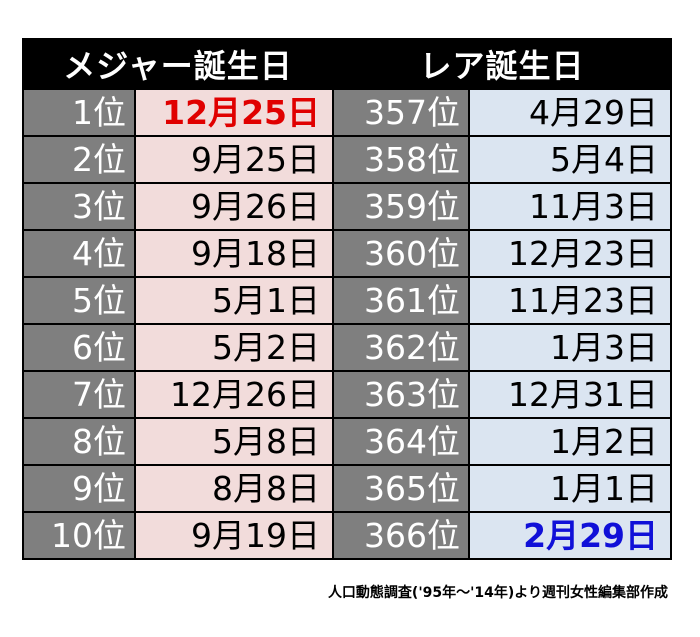  I want to click on table-row: 4位 9月18日 360位 12月23日, so click(347, 253).